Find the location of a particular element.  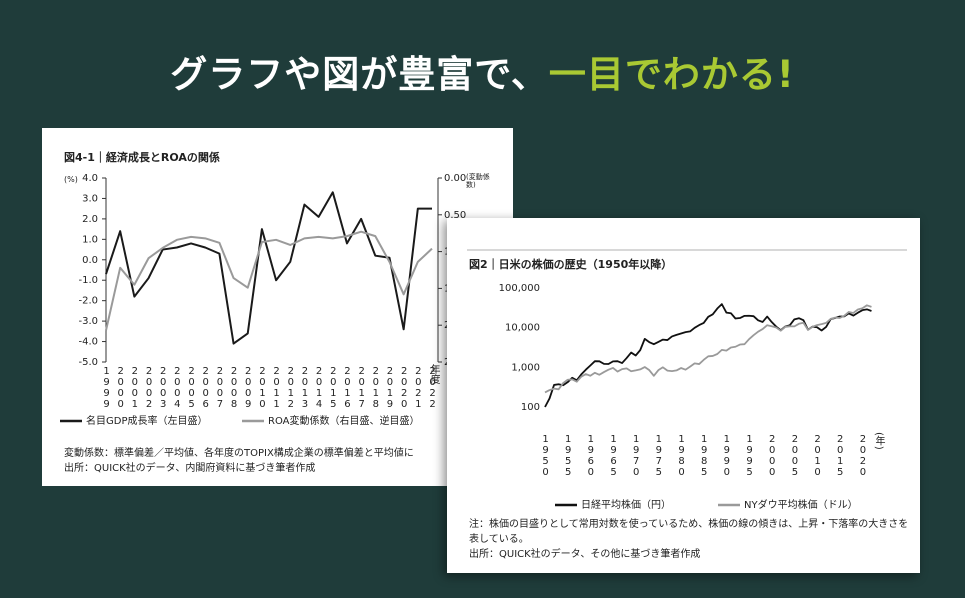

x-tick-label: 1985 is located at coordinates (704, 456).